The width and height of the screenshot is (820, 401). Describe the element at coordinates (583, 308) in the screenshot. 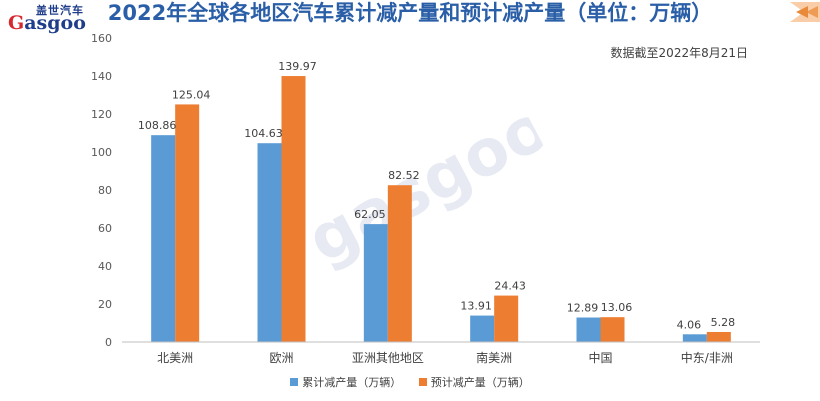

I see `data-label-cumulative: 12.89` at that location.